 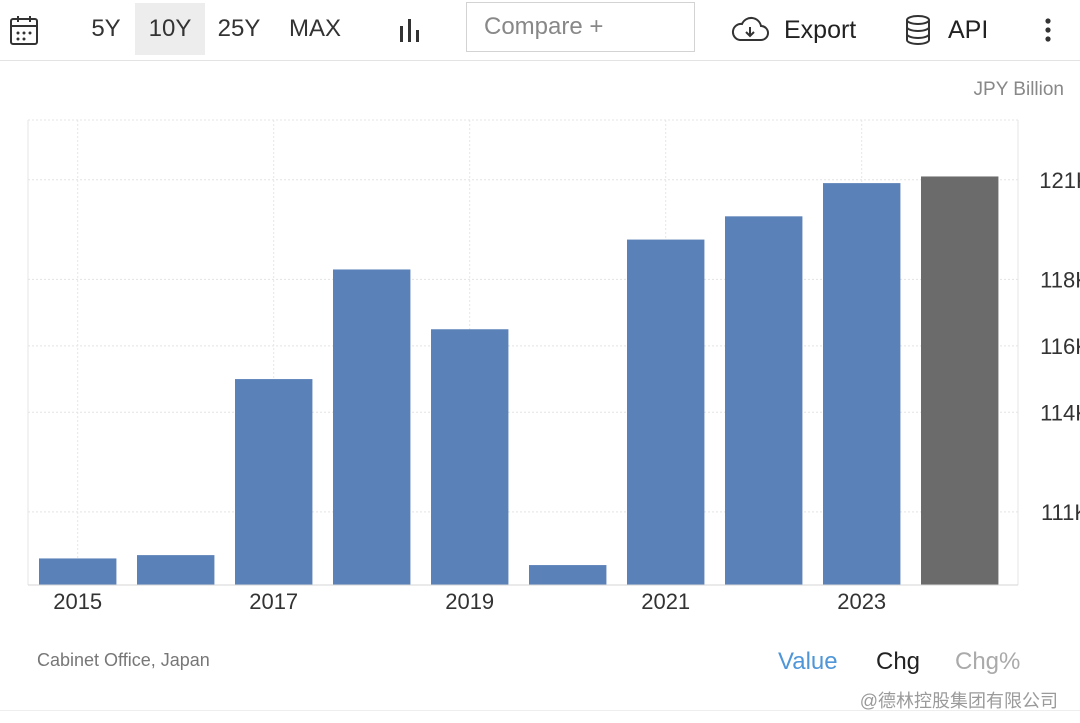 What do you see at coordinates (958, 701) in the screenshot?
I see `watermark: @德林控股集团有限公司` at bounding box center [958, 701].